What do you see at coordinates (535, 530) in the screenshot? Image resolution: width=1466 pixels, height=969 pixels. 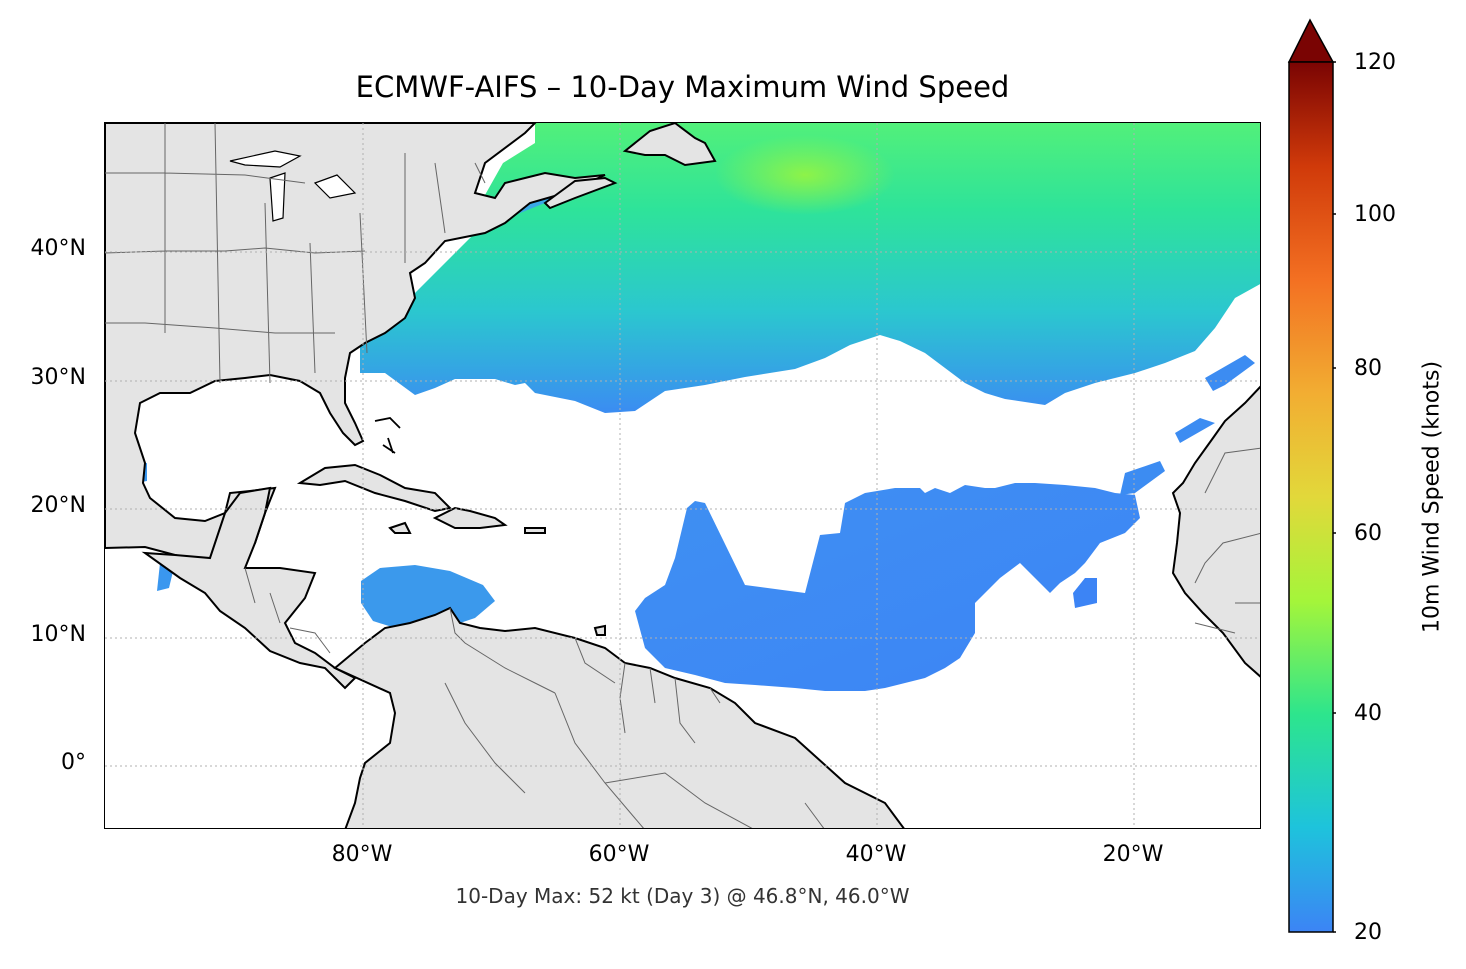 I see `land-puerto-rico` at bounding box center [535, 530].